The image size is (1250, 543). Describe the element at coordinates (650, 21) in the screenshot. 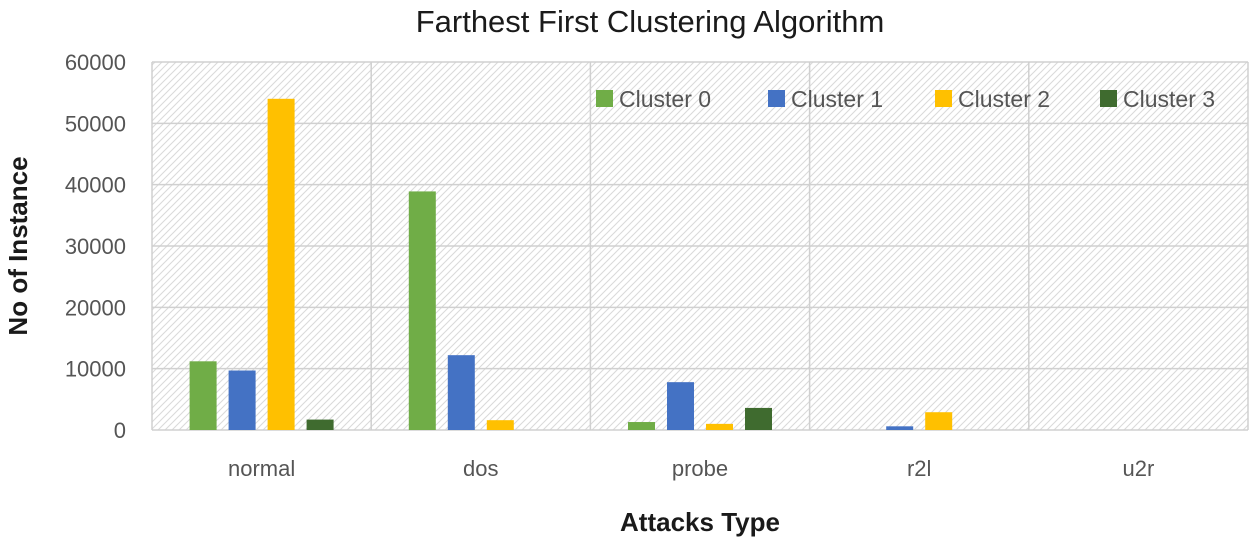

I see `chart-title: Farthest First Clustering Algorithm` at that location.